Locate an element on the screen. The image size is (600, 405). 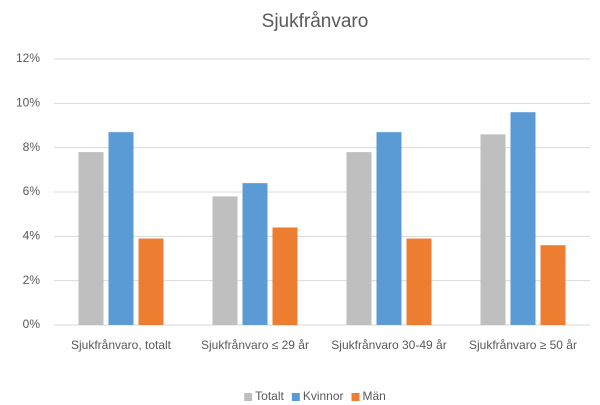
y-tick-label: 8% is located at coordinates (32, 147).